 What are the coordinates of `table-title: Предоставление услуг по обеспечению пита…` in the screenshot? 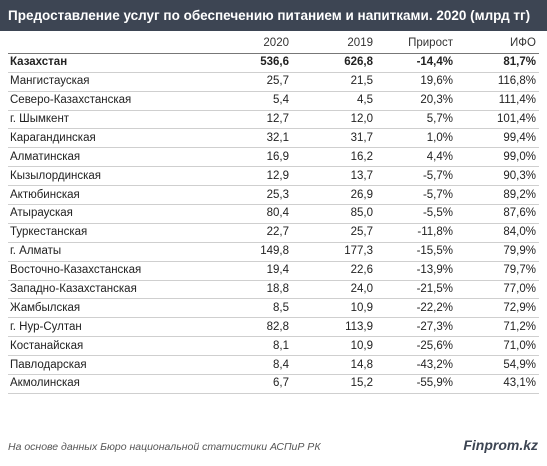 It's located at (273, 15).